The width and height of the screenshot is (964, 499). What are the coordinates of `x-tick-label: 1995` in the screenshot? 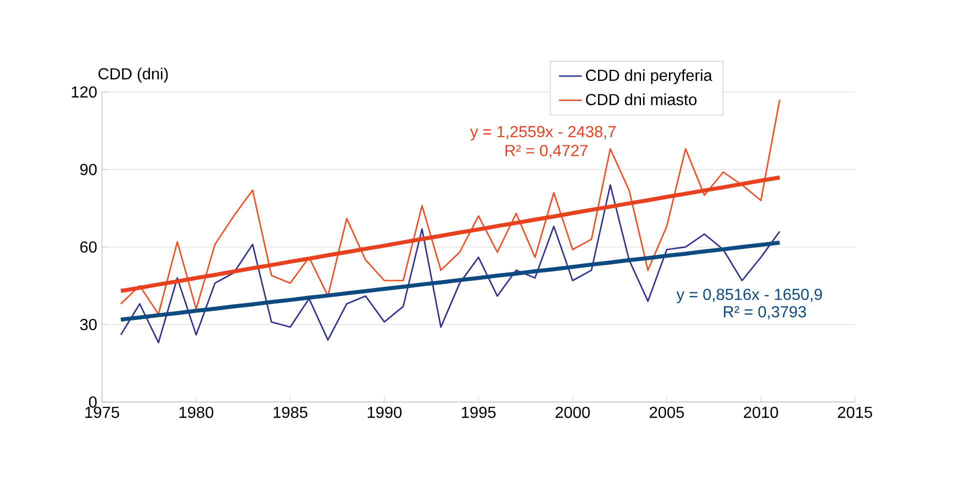 It's located at (479, 412).